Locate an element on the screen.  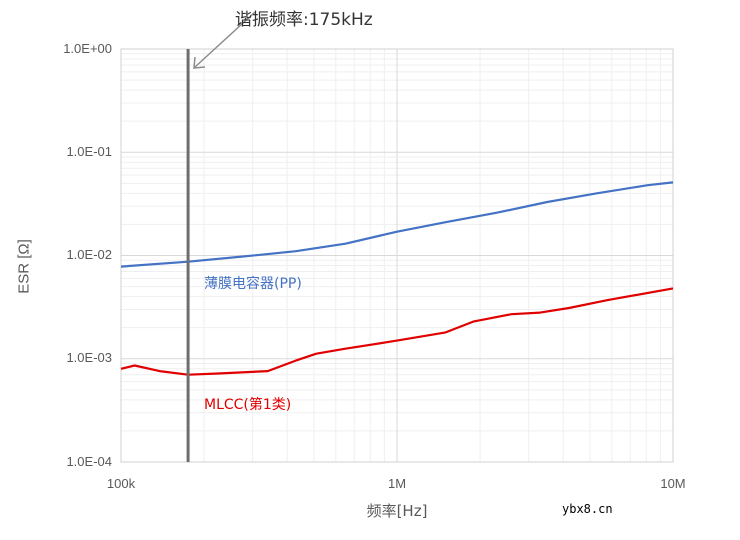
series-label-mlcc: MLCC(第1类) is located at coordinates (248, 405).